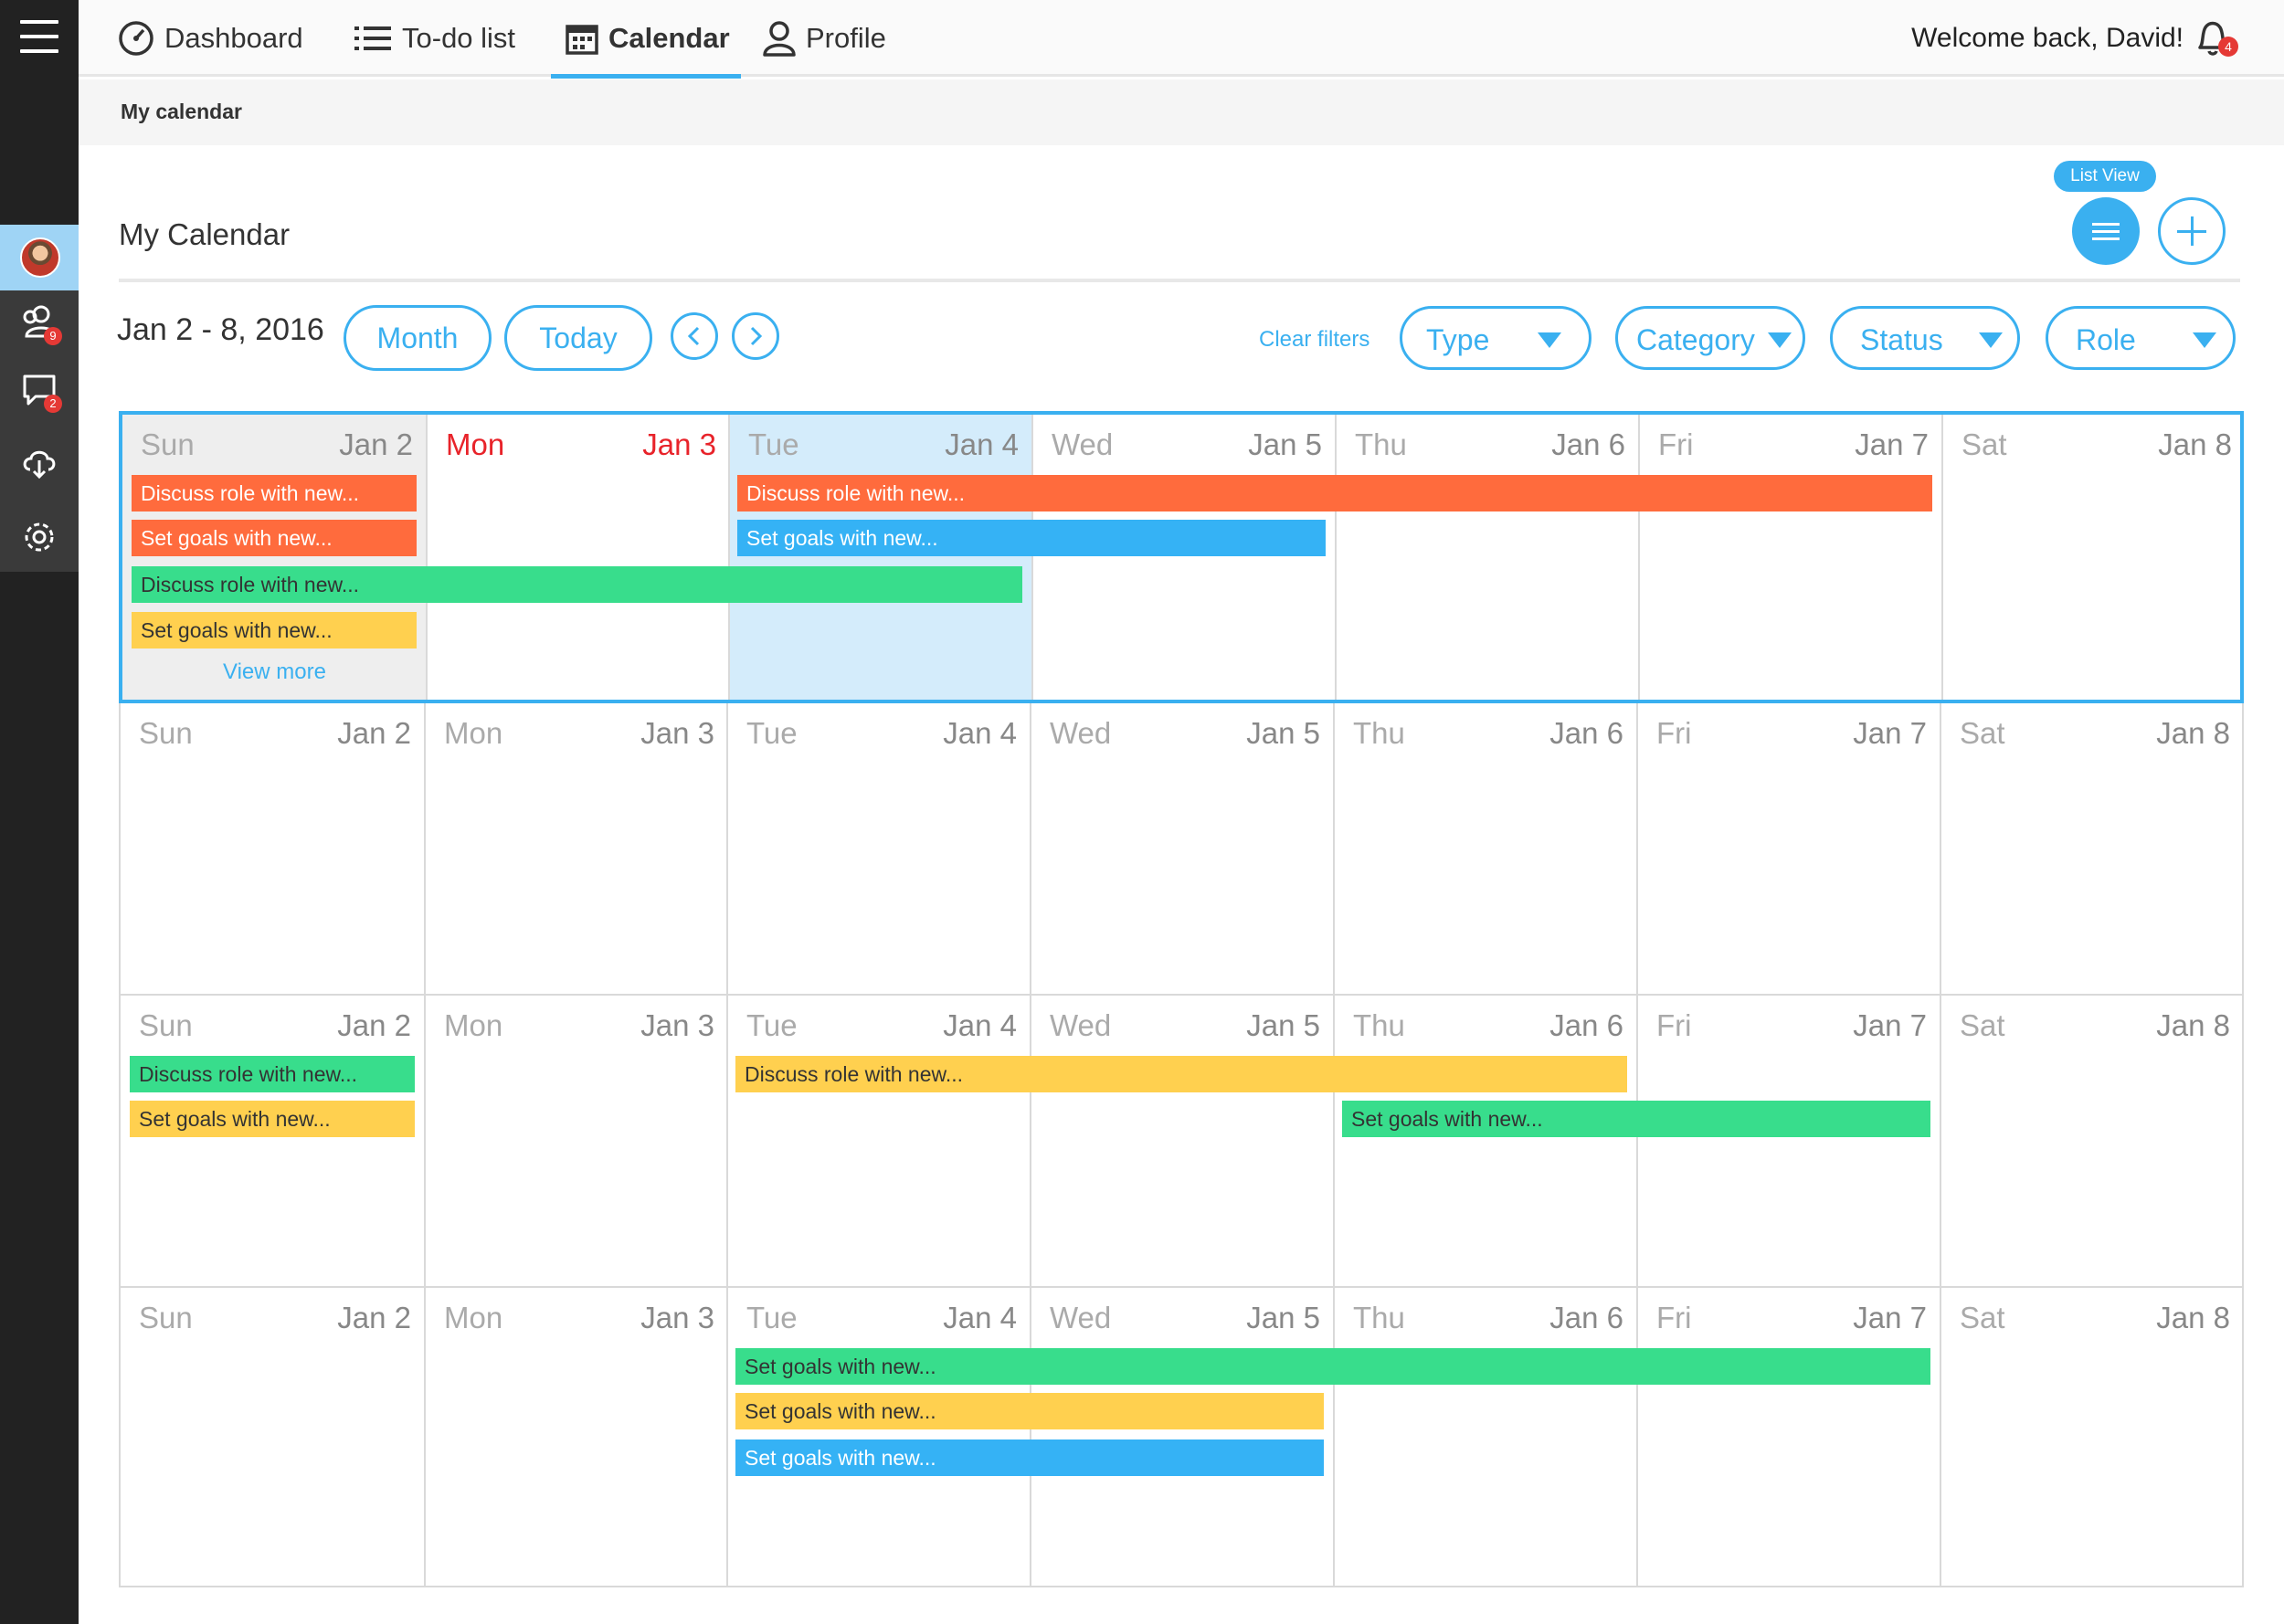  What do you see at coordinates (2106, 231) in the screenshot?
I see `list-view-button` at bounding box center [2106, 231].